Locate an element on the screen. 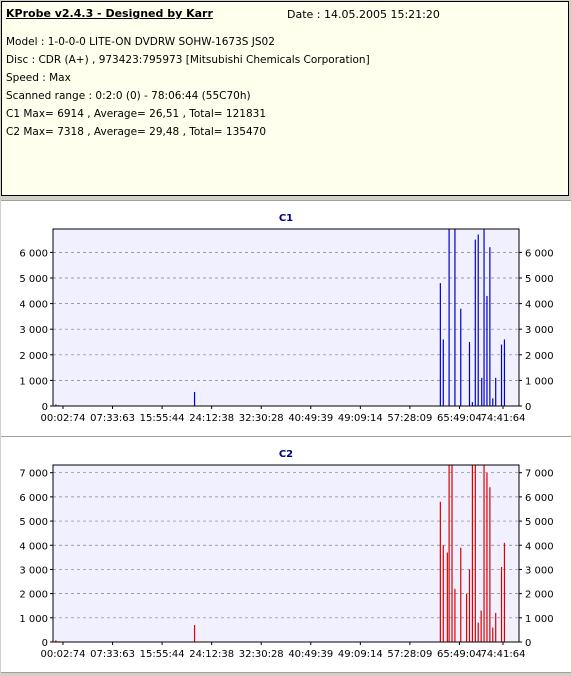  scan-date: Date : 14.05.2005 15:21:20 is located at coordinates (363, 14).